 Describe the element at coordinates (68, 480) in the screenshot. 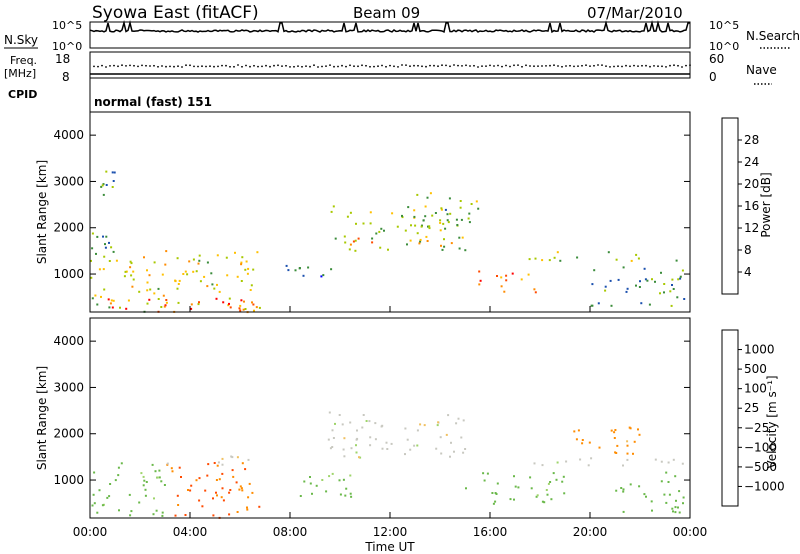

I see `y-tick-label: 1000` at that location.